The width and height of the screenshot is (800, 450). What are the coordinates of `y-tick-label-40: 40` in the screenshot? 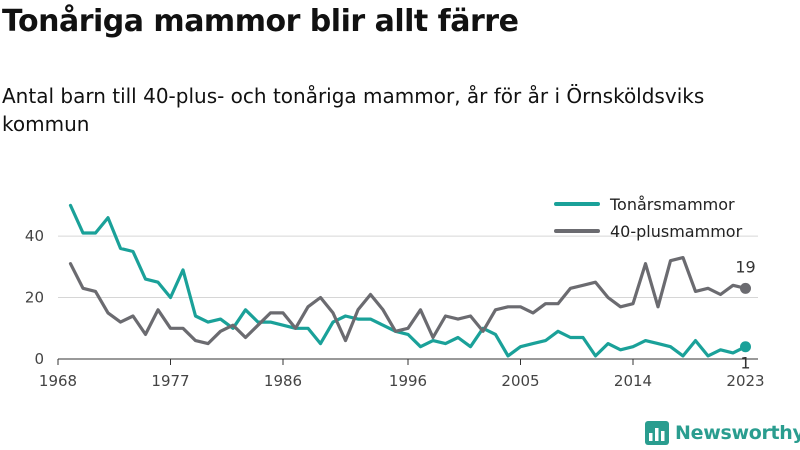 It's located at (34, 236).